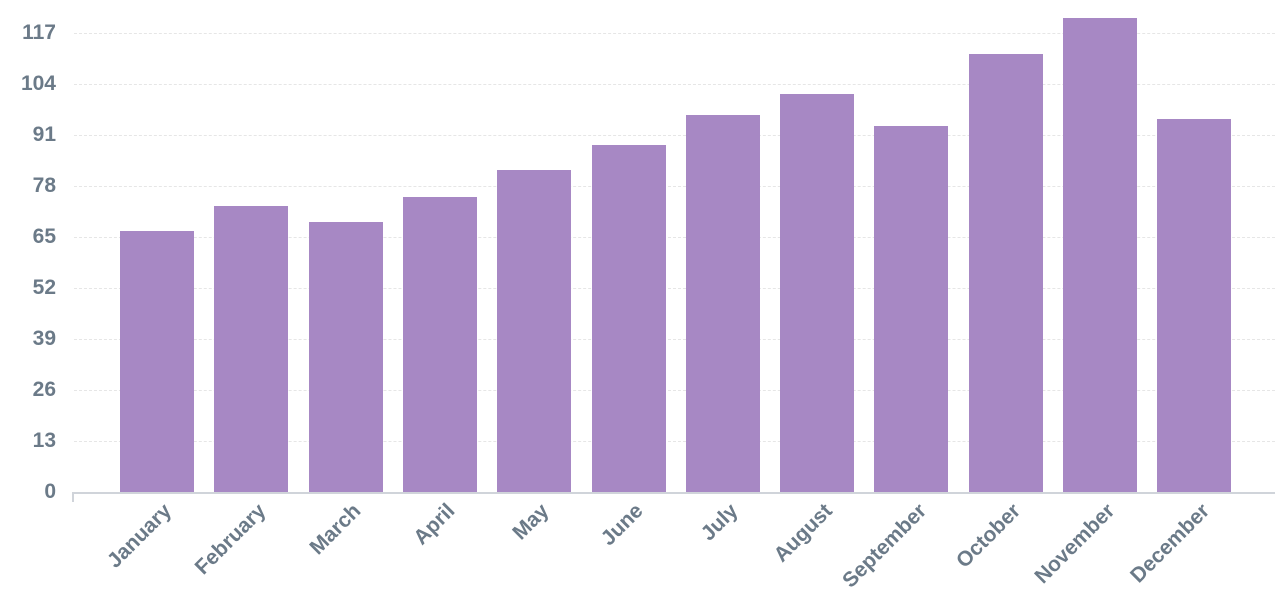 Image resolution: width=1275 pixels, height=605 pixels. Describe the element at coordinates (817, 292) in the screenshot. I see `bar-august` at that location.